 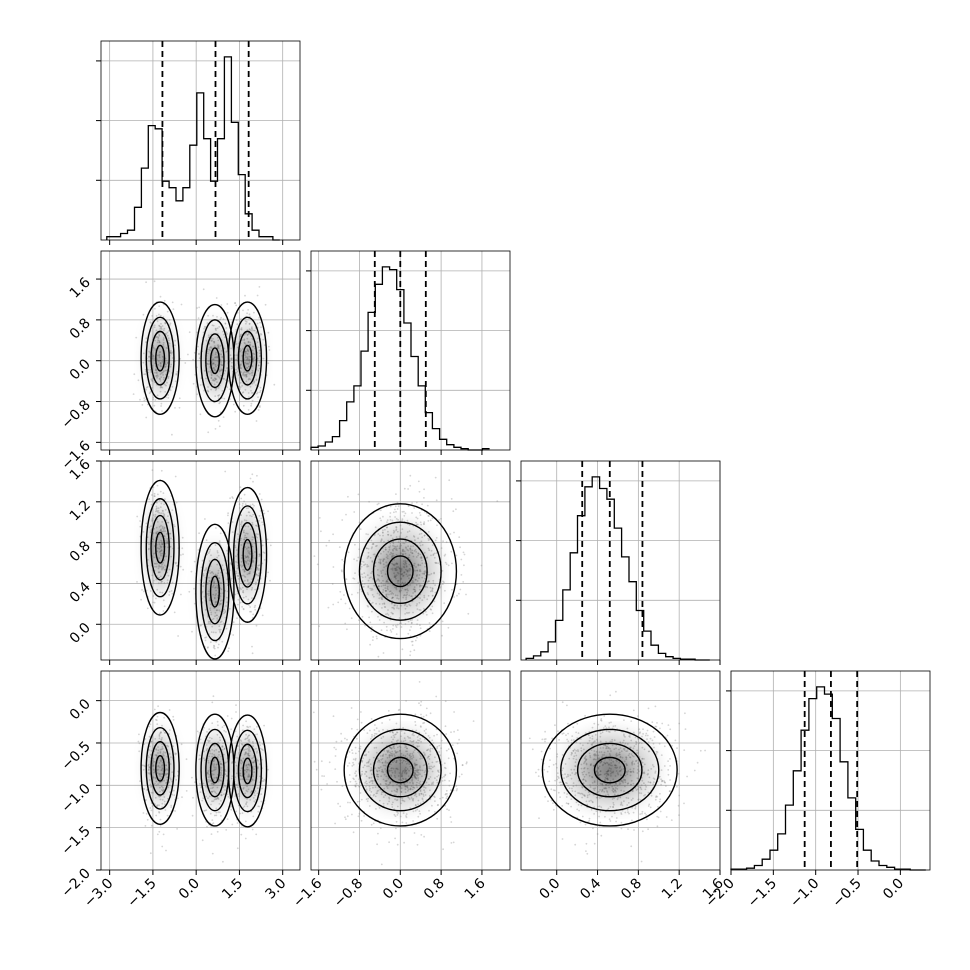 I want to click on contours, so click(x=204, y=569).